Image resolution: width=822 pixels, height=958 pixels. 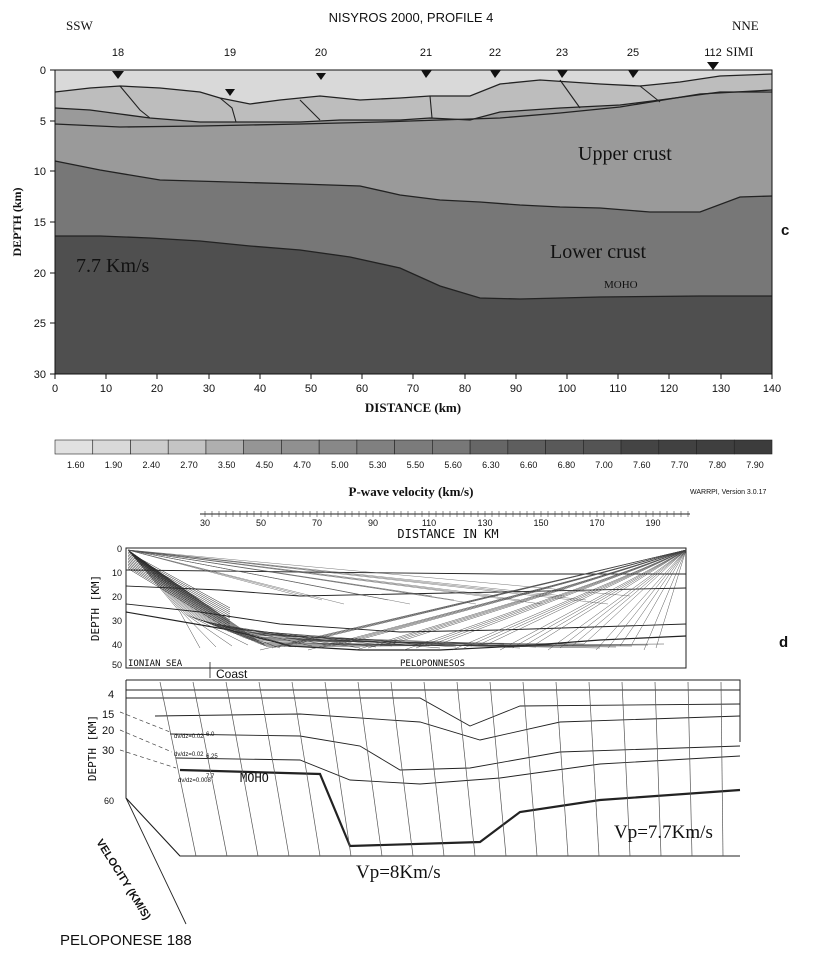 I want to click on colorbar-value: 5.30, so click(x=378, y=465).